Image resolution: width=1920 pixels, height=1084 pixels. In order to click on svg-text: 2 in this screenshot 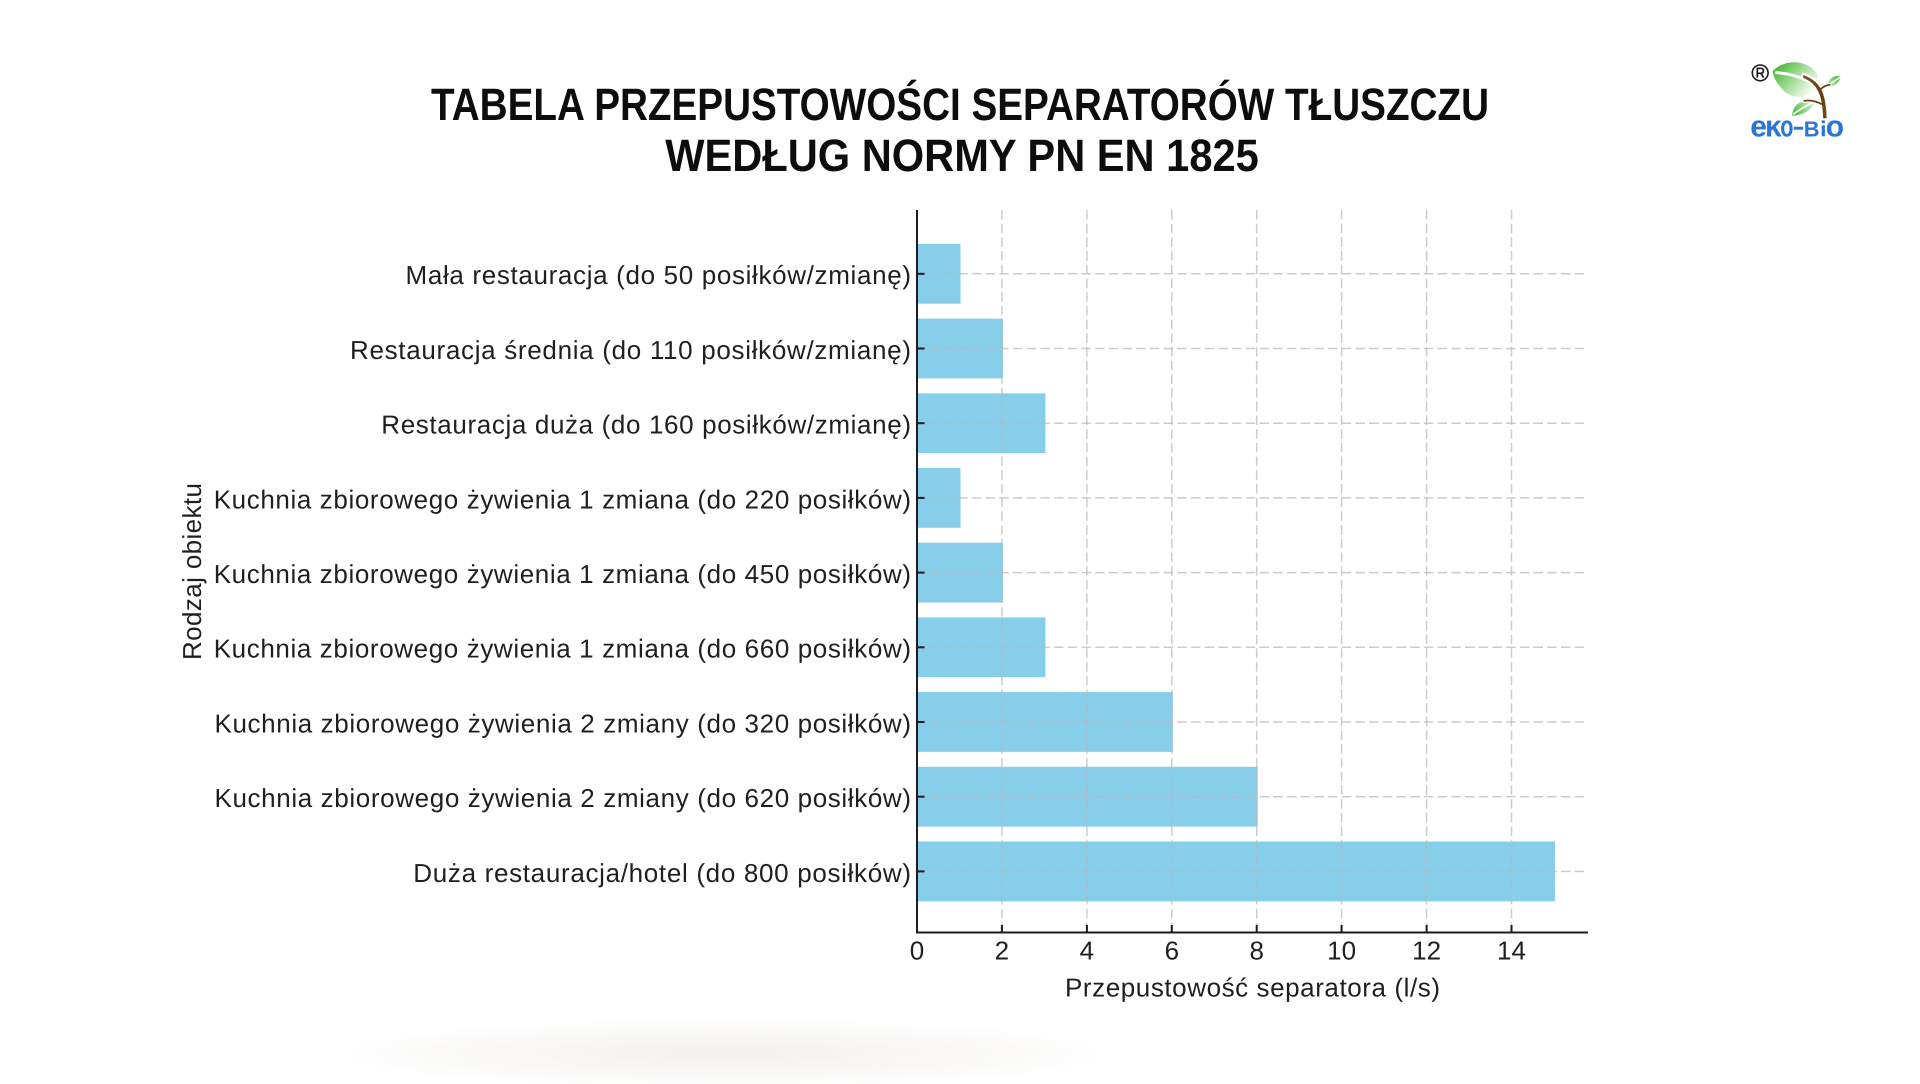, I will do `click(1002, 951)`.